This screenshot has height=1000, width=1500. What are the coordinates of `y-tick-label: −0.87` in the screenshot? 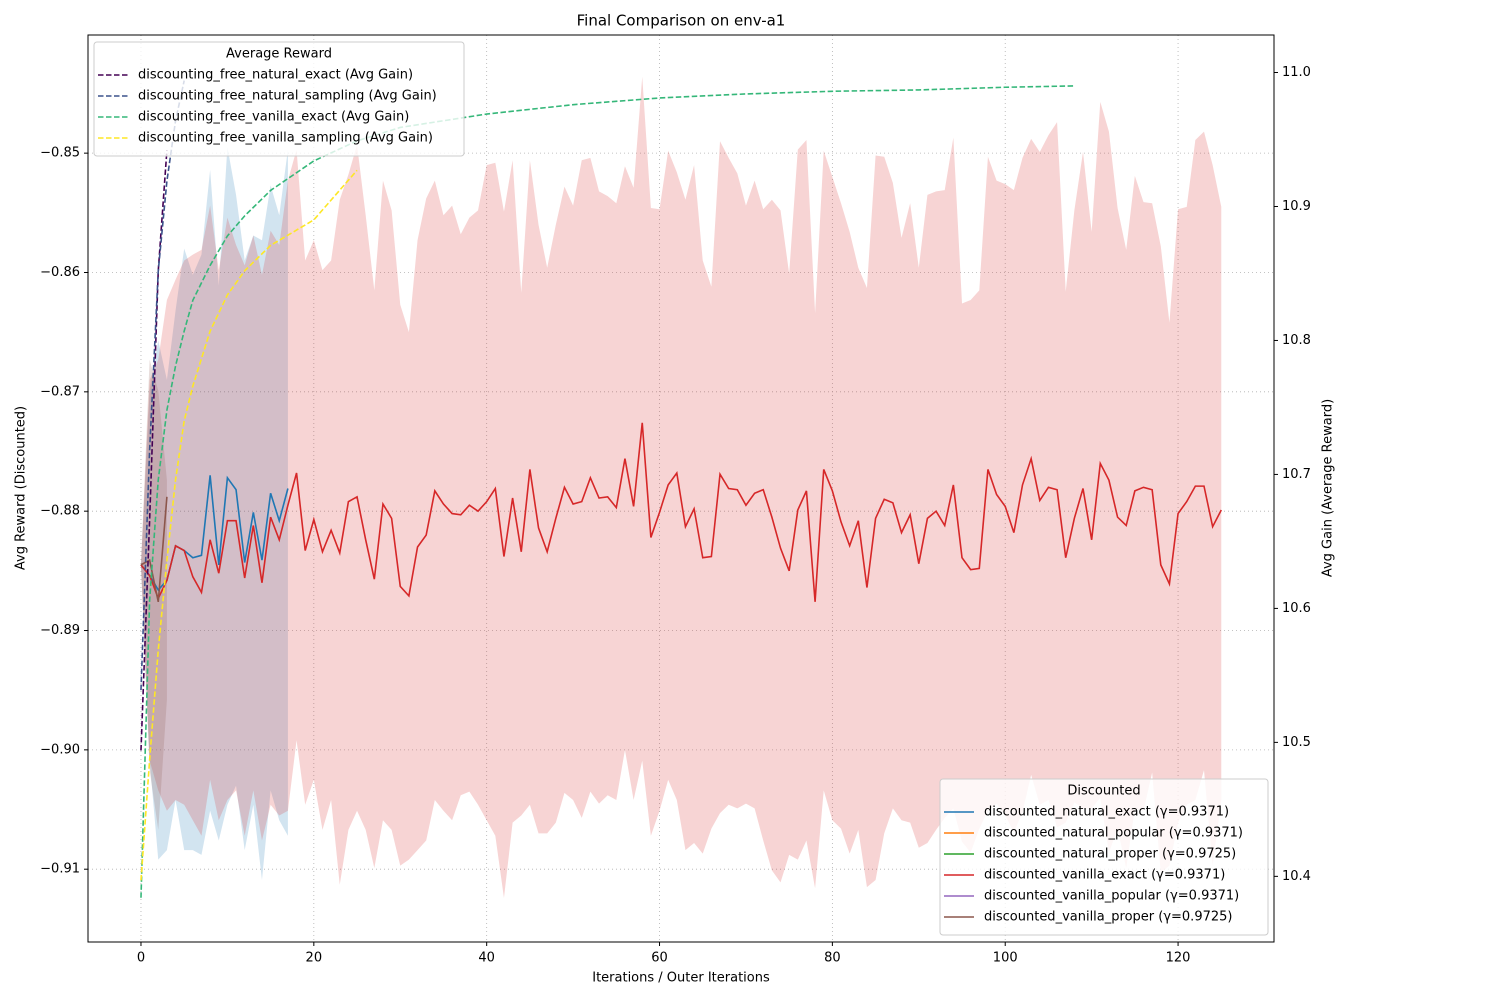 It's located at (60, 391).